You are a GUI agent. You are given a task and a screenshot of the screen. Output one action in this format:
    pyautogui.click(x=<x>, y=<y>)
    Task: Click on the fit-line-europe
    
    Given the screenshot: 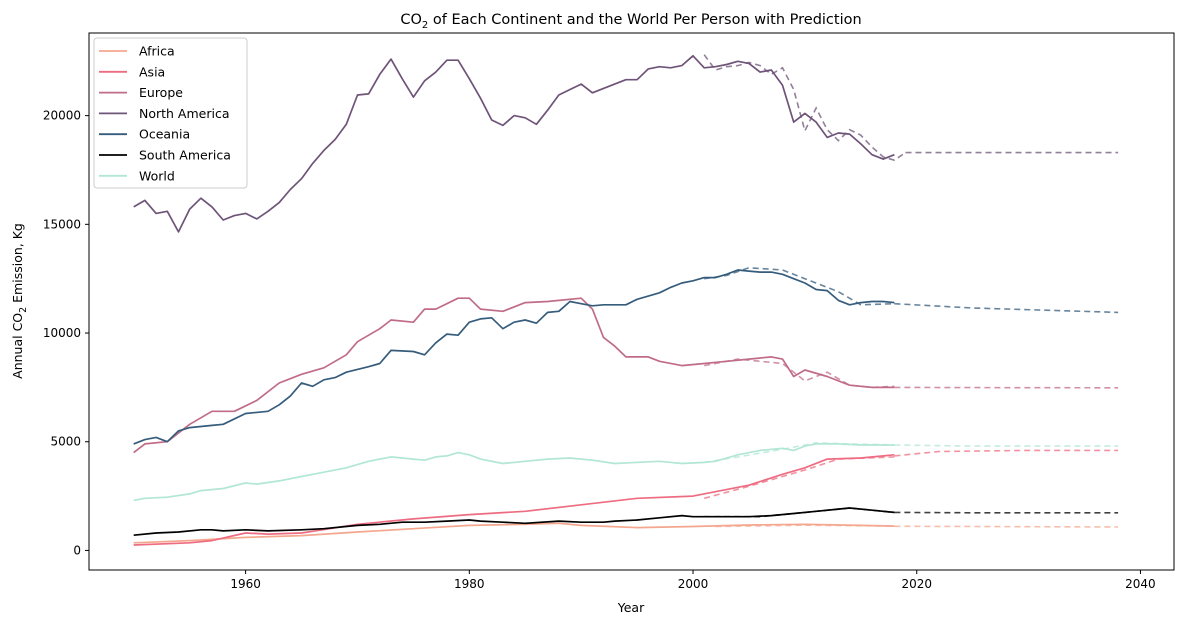 What is the action you would take?
    pyautogui.click(x=799, y=373)
    